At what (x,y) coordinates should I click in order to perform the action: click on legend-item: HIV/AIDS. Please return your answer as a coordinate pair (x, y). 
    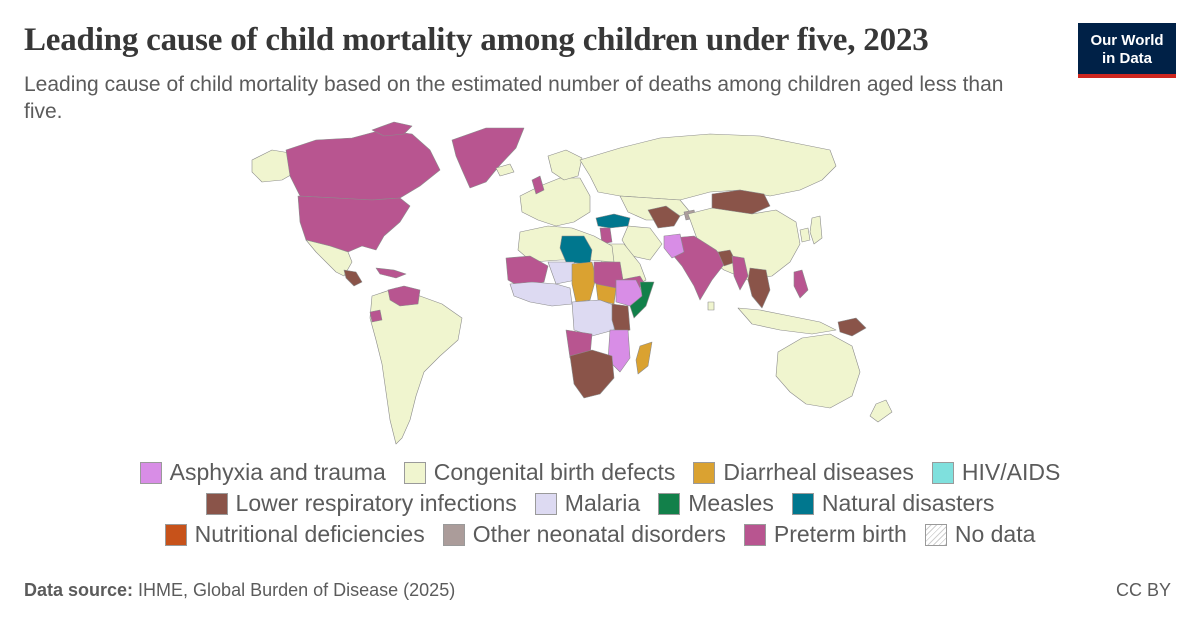
    Looking at the image, I should click on (996, 472).